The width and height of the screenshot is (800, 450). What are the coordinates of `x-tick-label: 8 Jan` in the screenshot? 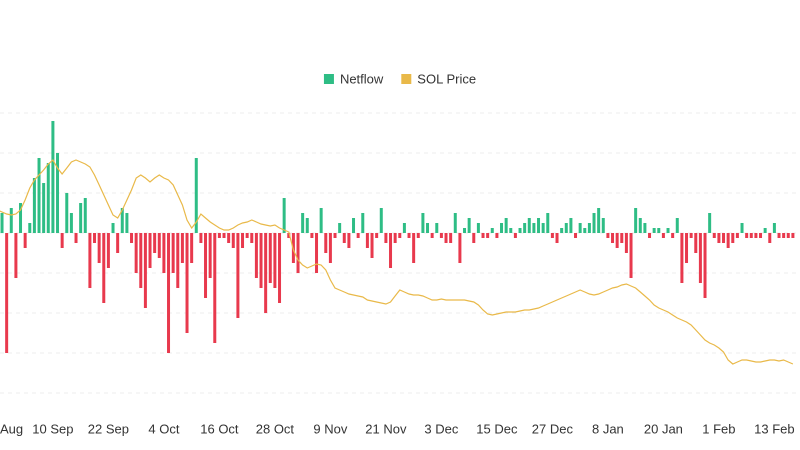 It's located at (608, 428).